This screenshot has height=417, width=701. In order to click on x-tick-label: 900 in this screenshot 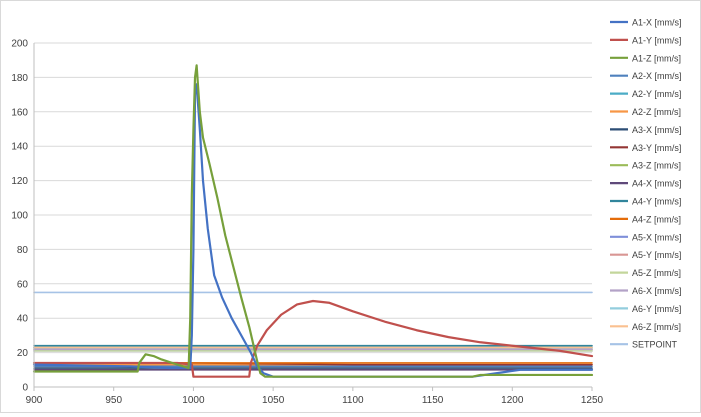, I will do `click(34, 400)`.